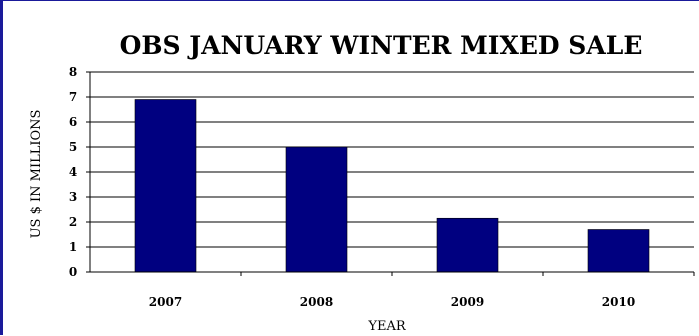 Image resolution: width=699 pixels, height=336 pixels. Describe the element at coordinates (381, 45) in the screenshot. I see `chart-title: OBS JANUARY WINTER MIXED SALE` at that location.